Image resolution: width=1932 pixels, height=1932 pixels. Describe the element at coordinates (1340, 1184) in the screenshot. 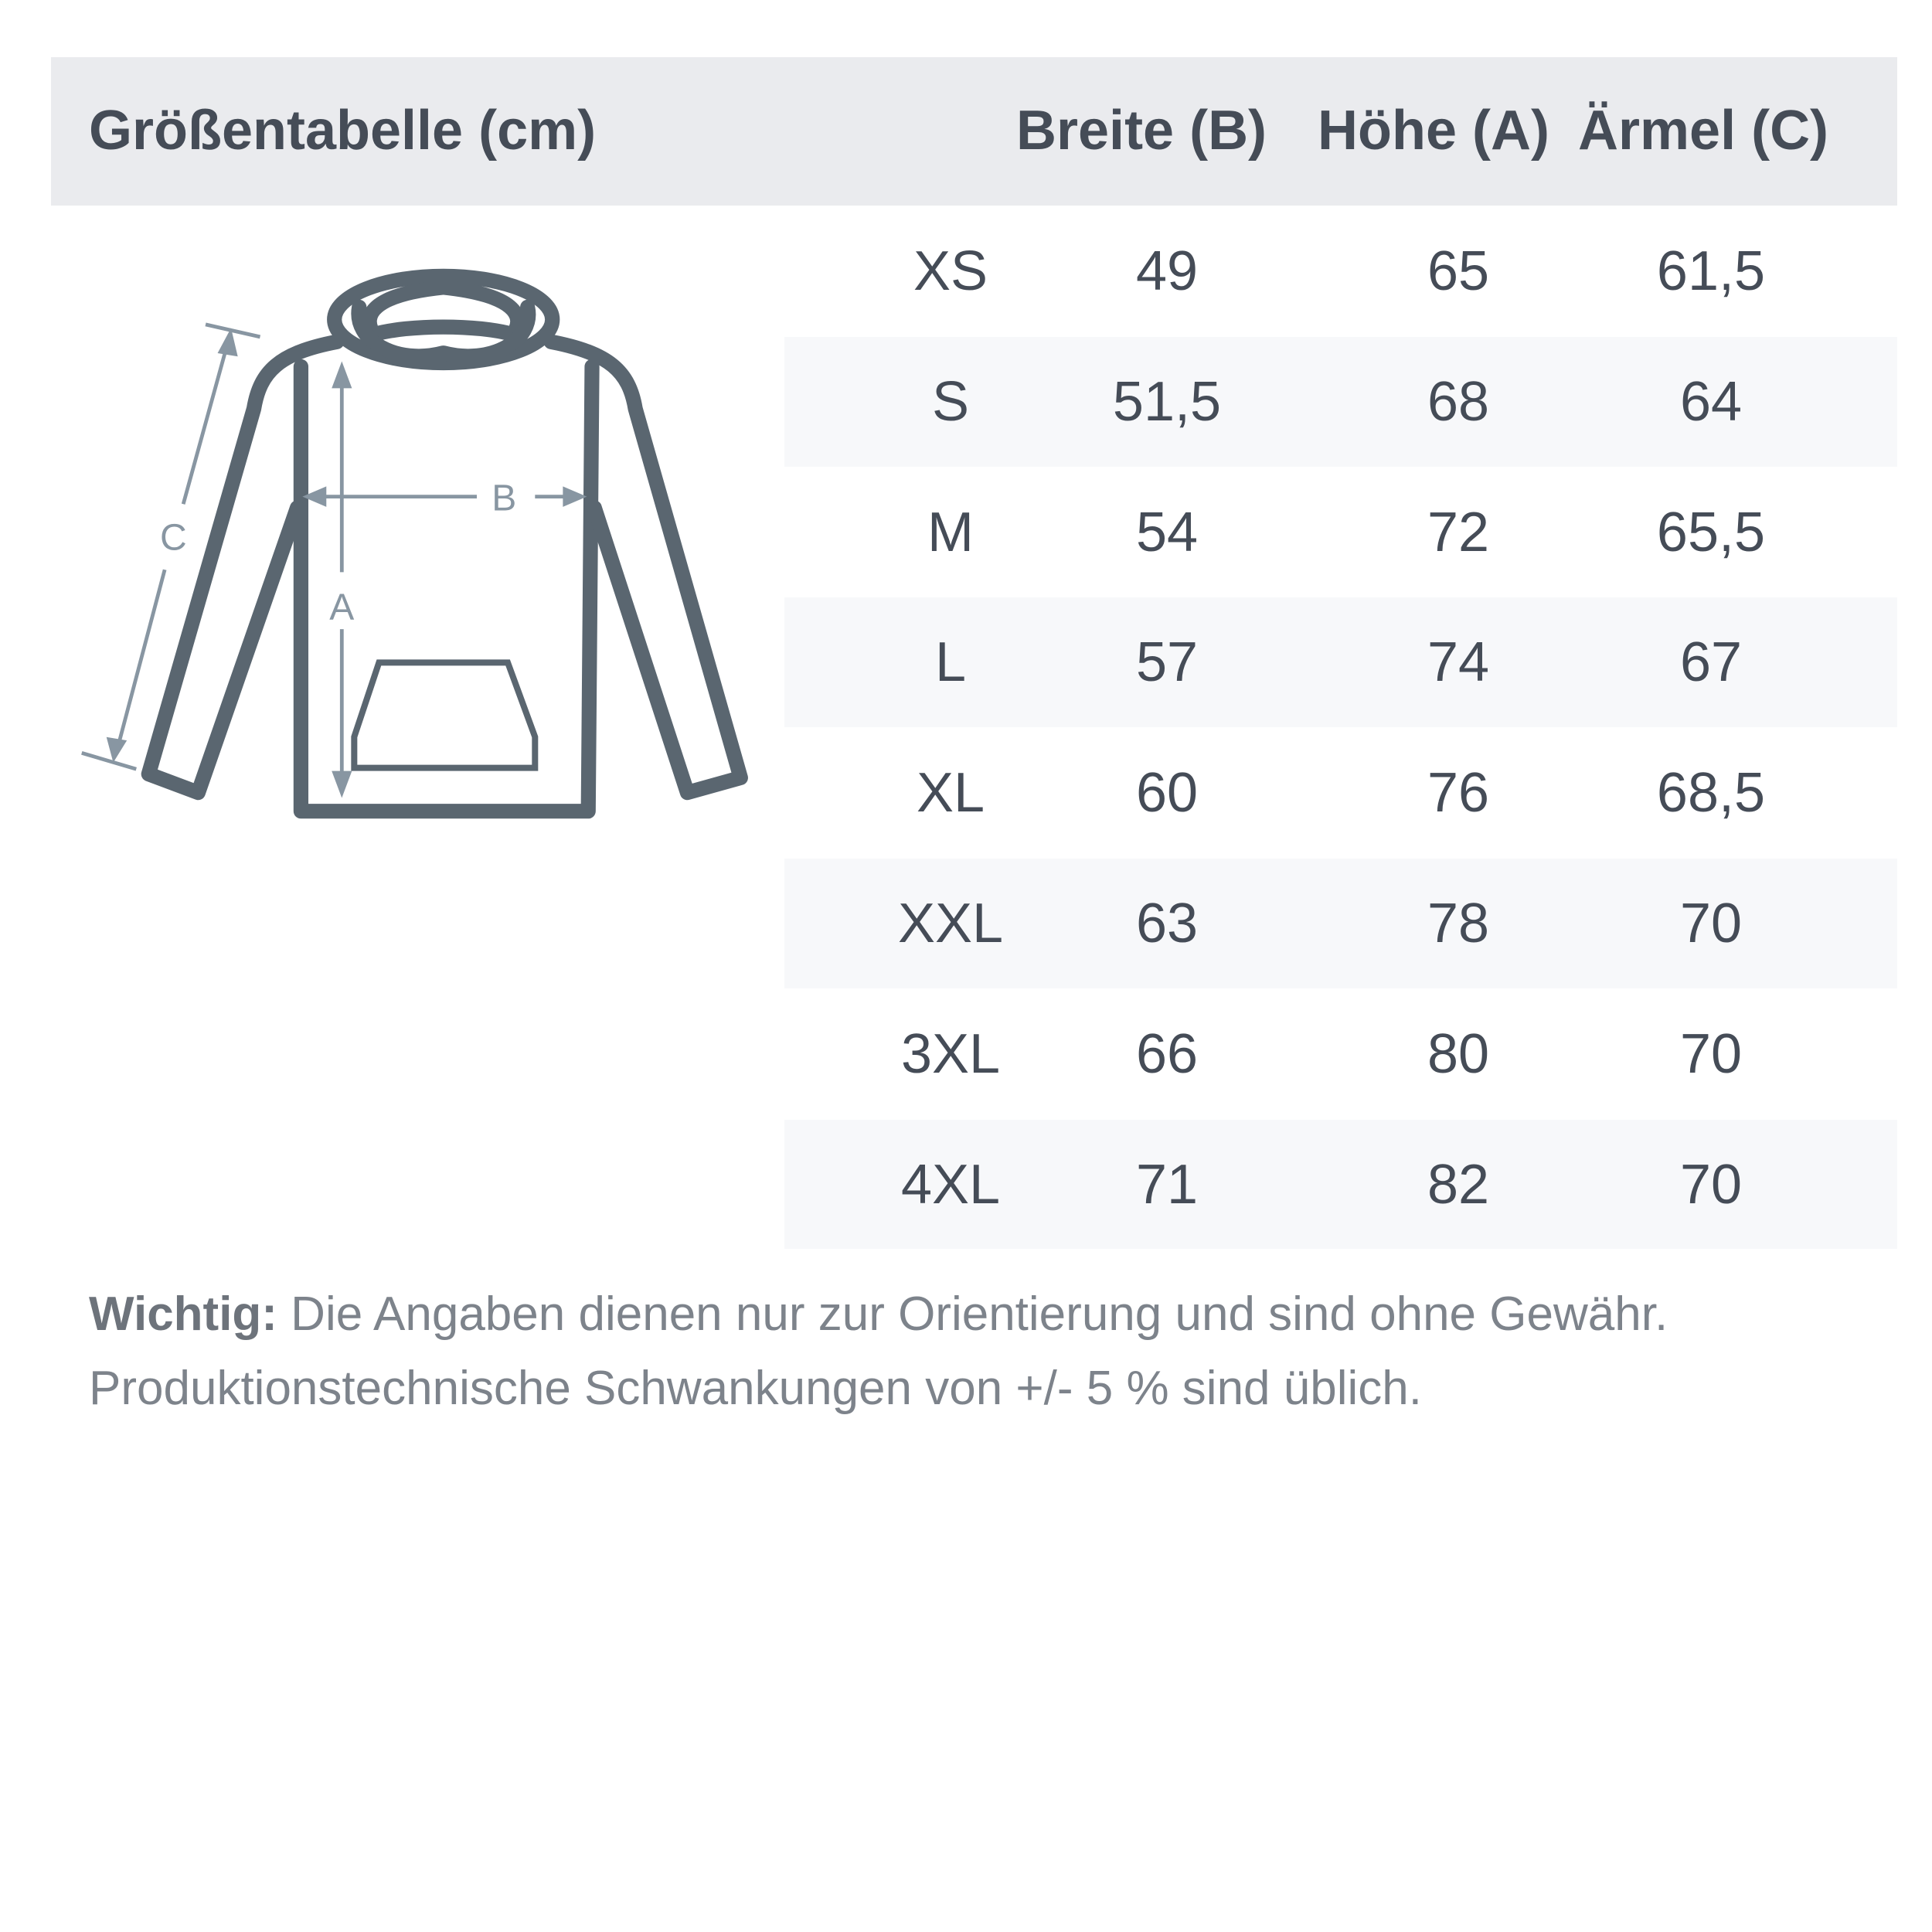

I see `table-row: 4XL 71 82 70` at that location.